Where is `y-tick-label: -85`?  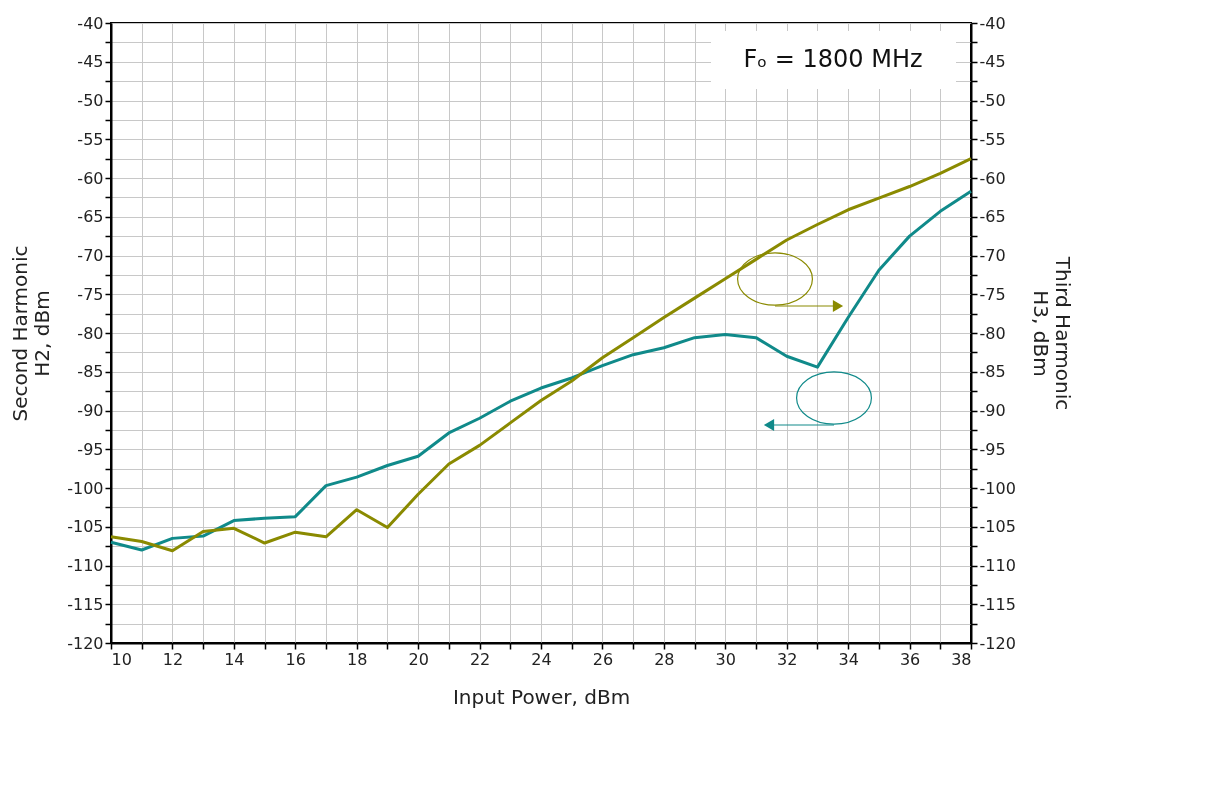
y-tick-label: -85 is located at coordinates (90, 372).